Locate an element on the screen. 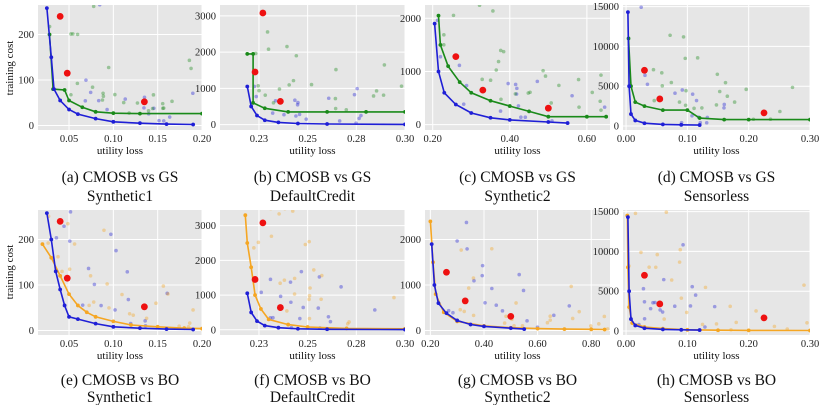  panel-subtitle: Synthetic1 is located at coordinates (120, 196).